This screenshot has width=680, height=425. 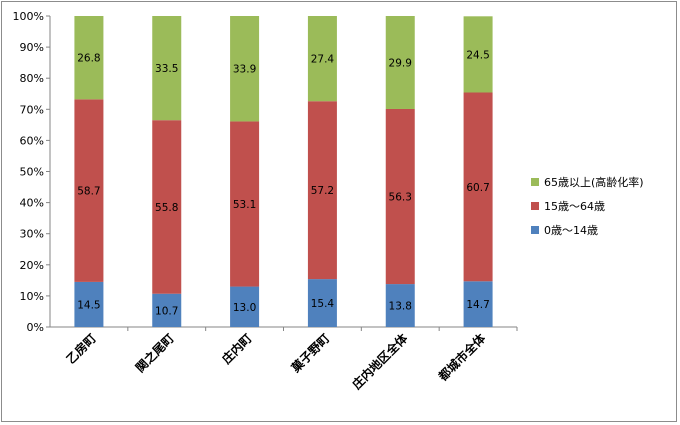 I want to click on data-label: 14.7, so click(x=477, y=305).